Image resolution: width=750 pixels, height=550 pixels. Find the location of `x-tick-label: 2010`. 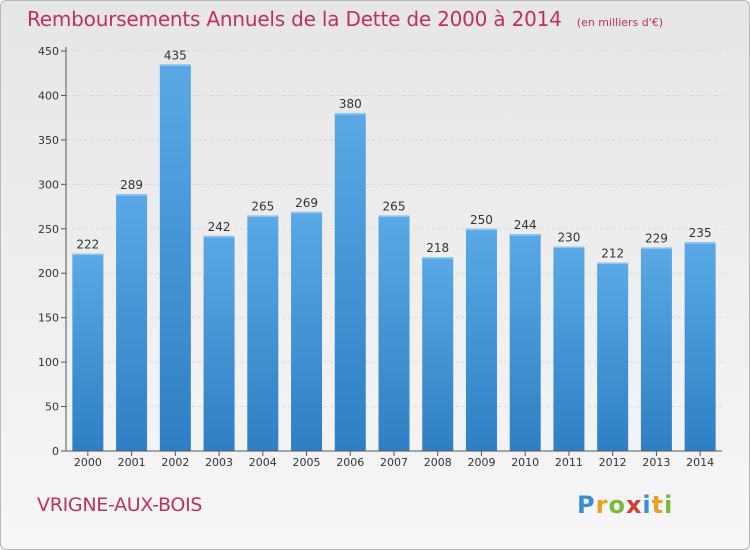

x-tick-label: 2010 is located at coordinates (525, 462).